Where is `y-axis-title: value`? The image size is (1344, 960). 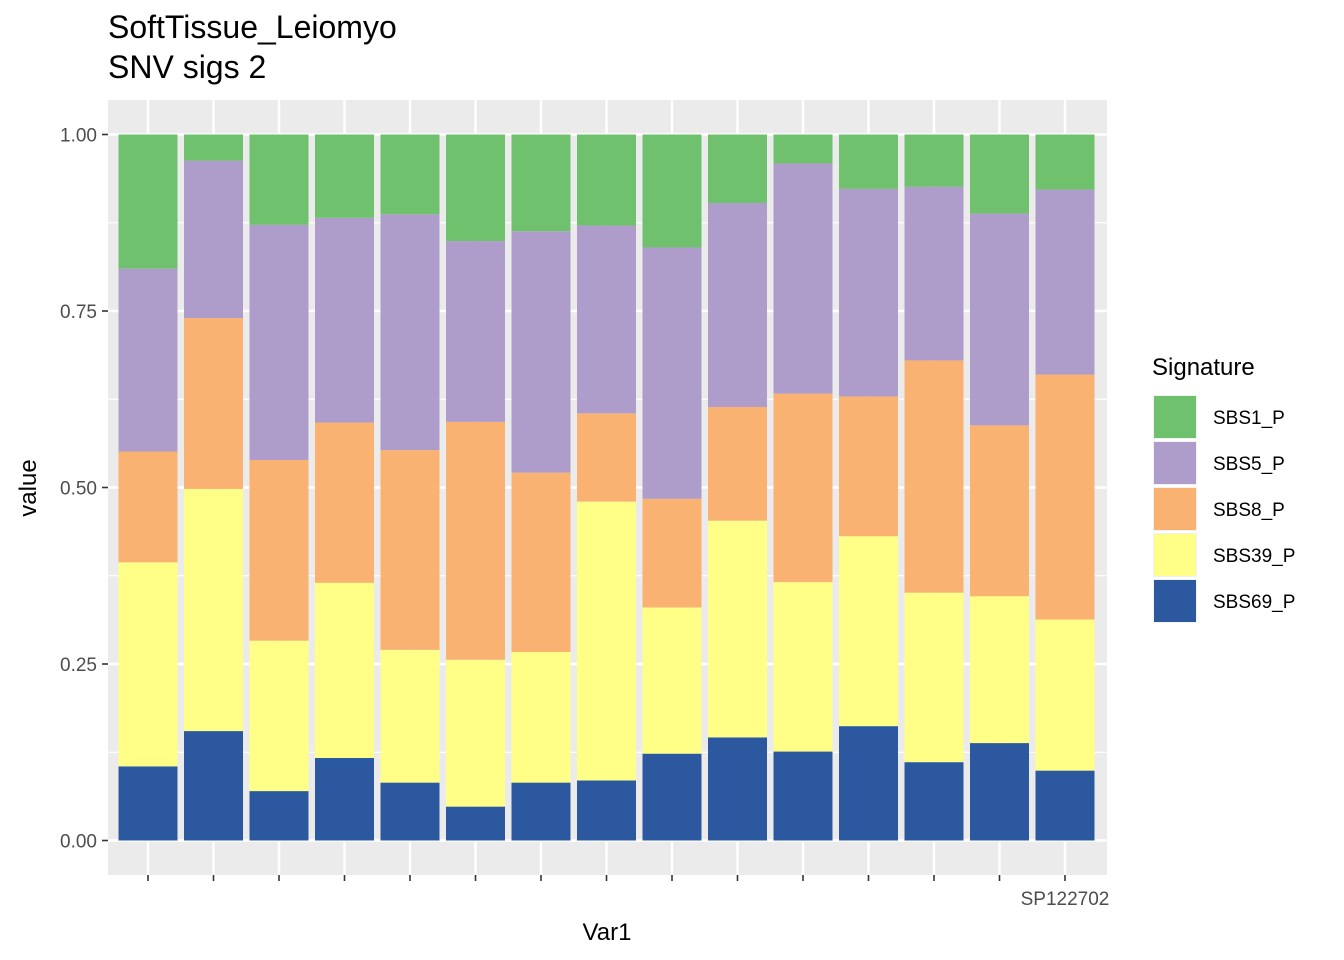 y-axis-title: value is located at coordinates (28, 487).